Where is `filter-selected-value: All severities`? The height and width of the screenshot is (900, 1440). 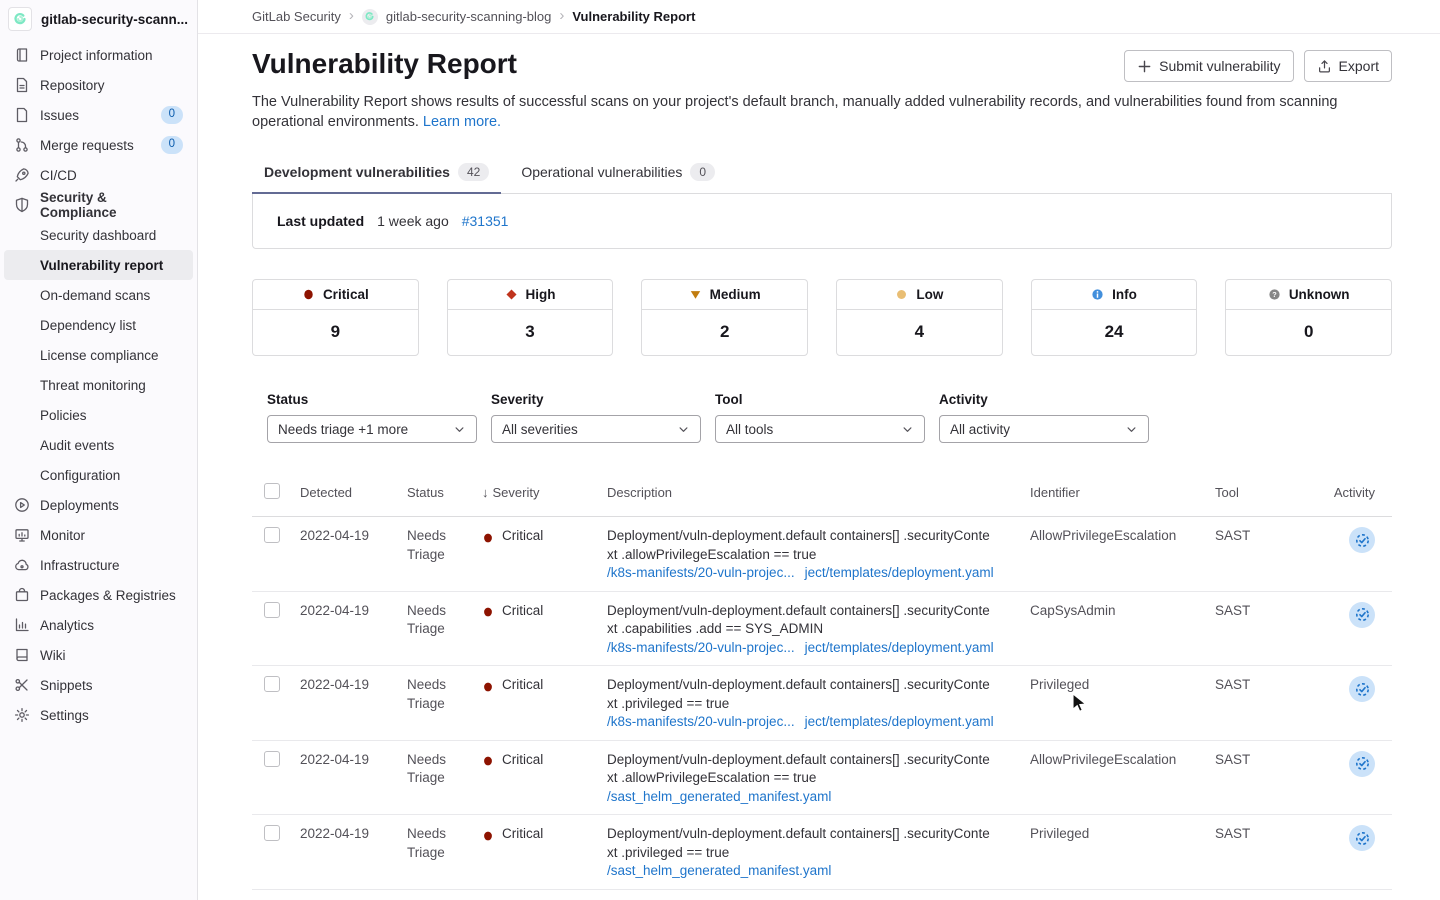 filter-selected-value: All severities is located at coordinates (540, 429).